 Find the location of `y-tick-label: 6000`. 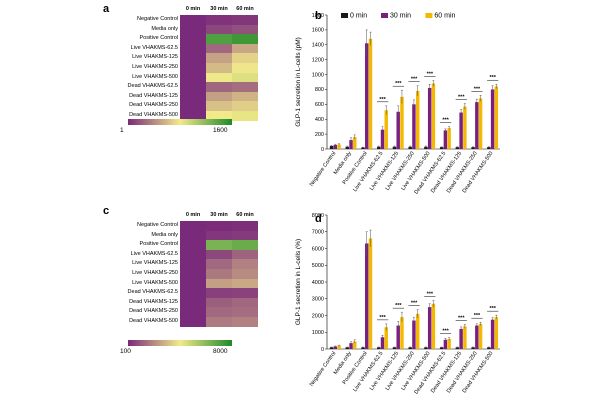

y-tick-label: 6000 is located at coordinates (318, 249).